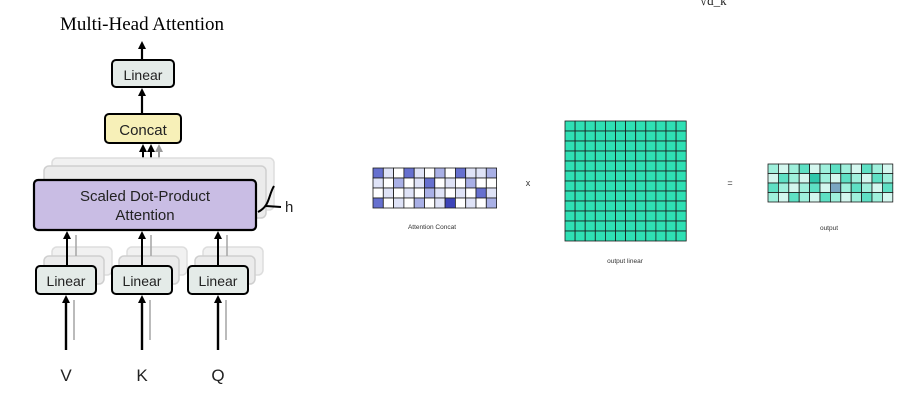 The image size is (901, 404). Describe the element at coordinates (218, 281) in the screenshot. I see `linear-q-label: Linear` at that location.